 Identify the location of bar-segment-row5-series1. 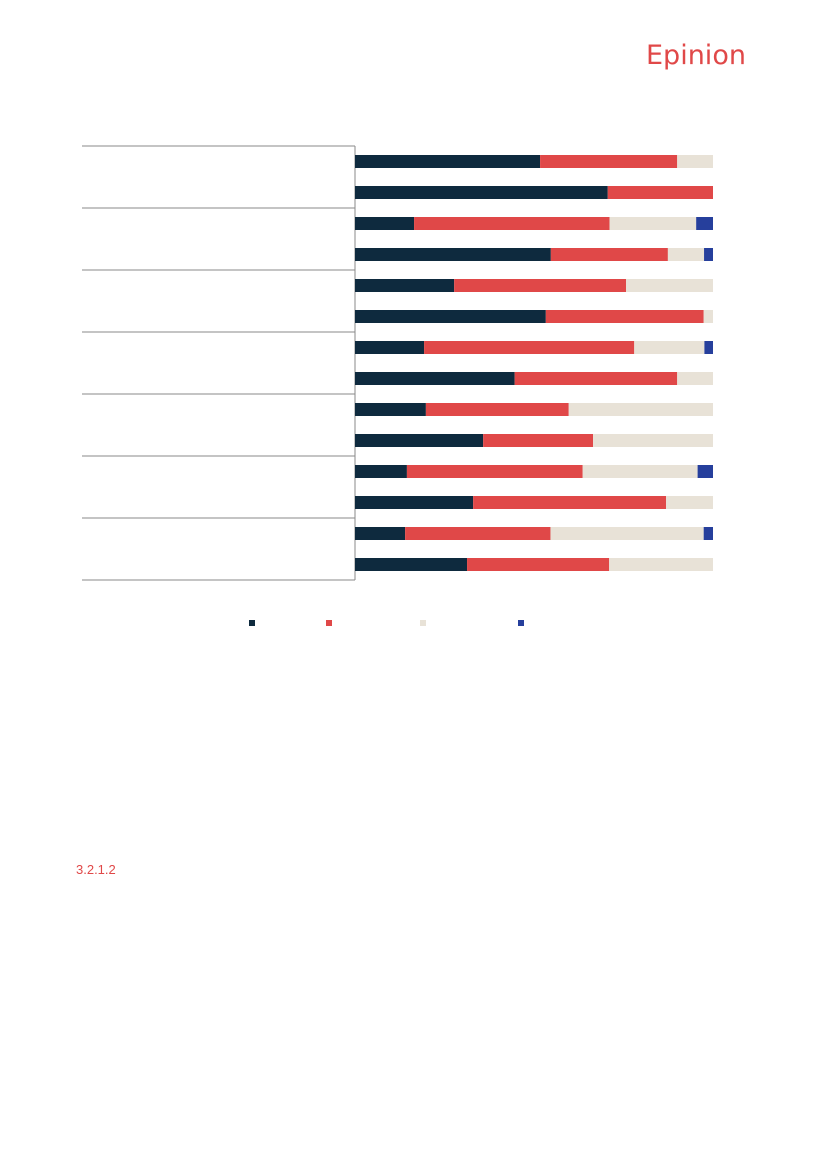
(405, 285).